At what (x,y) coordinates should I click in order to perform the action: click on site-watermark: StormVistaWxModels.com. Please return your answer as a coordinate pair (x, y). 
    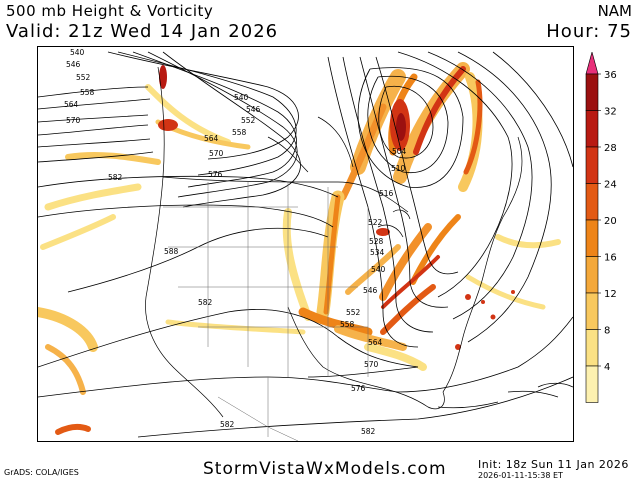
    Looking at the image, I should click on (325, 469).